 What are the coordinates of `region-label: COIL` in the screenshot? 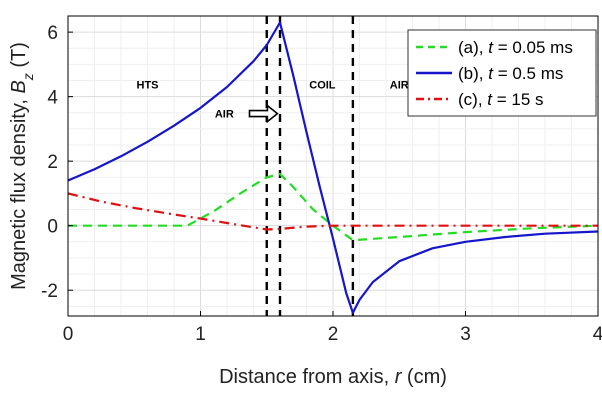 It's located at (322, 86).